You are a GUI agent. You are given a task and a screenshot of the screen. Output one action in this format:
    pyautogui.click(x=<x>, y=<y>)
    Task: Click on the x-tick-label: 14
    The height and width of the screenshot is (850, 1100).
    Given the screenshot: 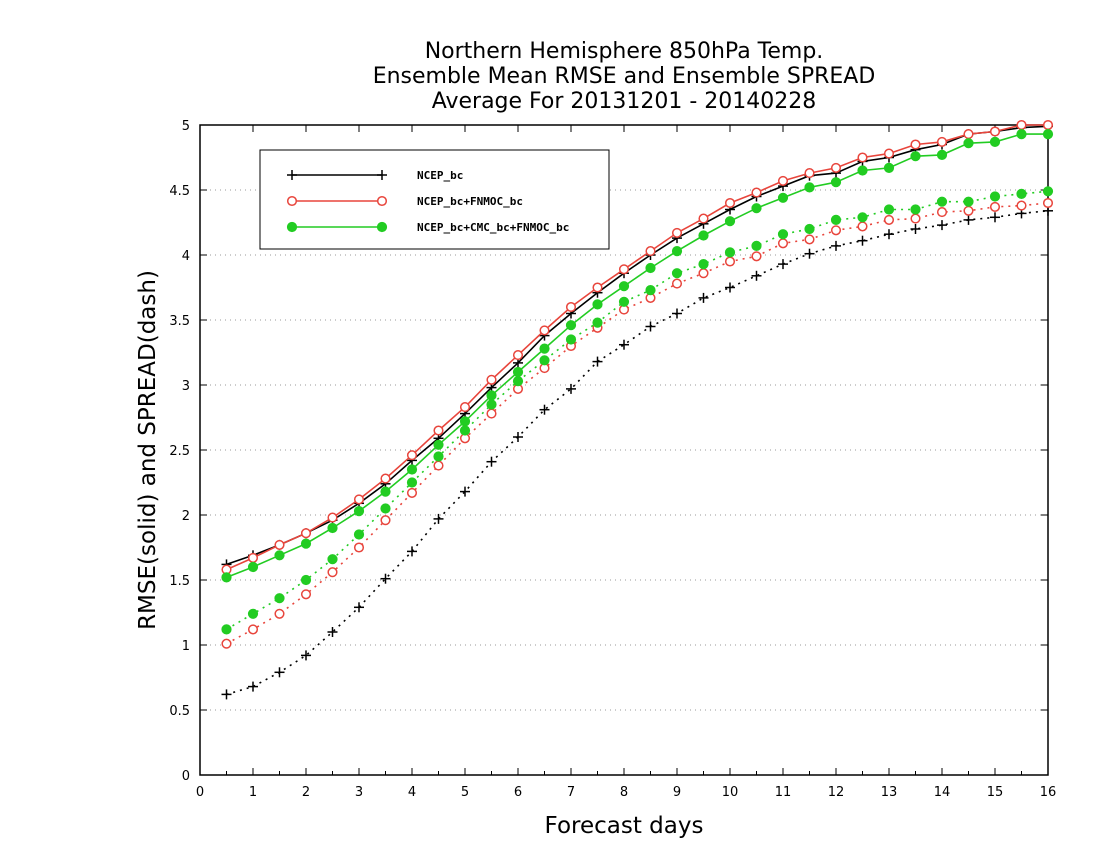 What is the action you would take?
    pyautogui.click(x=942, y=792)
    